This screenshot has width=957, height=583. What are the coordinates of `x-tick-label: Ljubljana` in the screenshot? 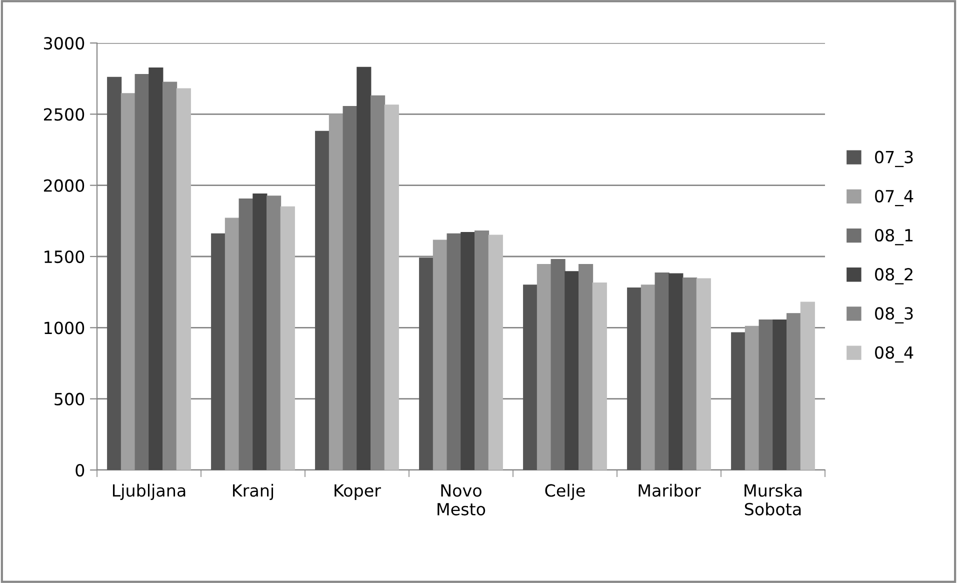 It's located at (149, 492).